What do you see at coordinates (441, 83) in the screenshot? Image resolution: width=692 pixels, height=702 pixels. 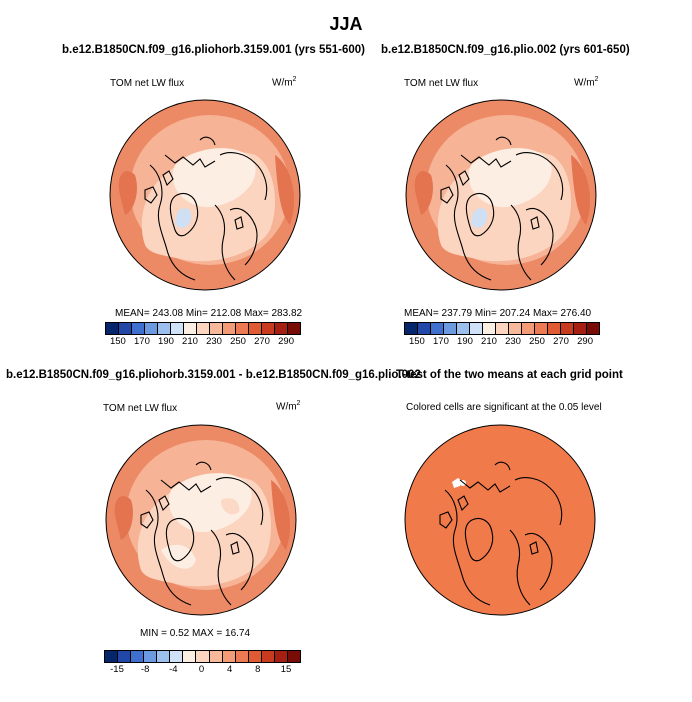 I see `field-label-top-right: TOM net LW flux` at bounding box center [441, 83].